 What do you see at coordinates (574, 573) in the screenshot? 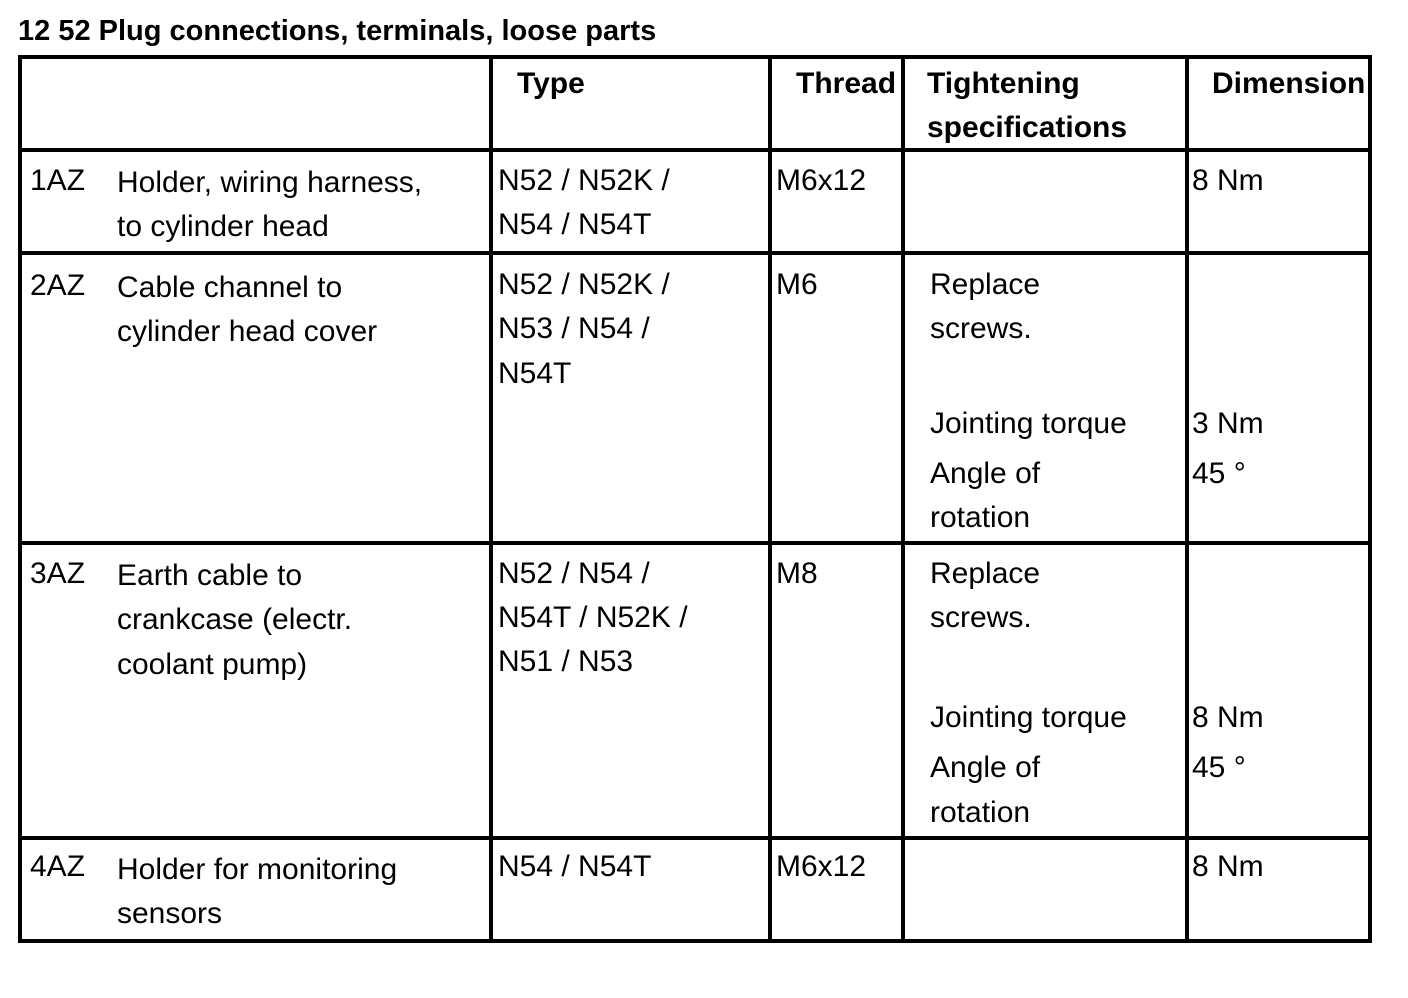
I see `row-type: N52 / N54 /` at bounding box center [574, 573].